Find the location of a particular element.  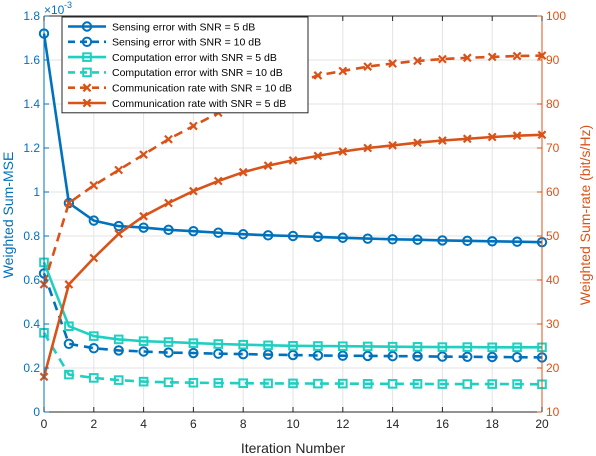

legend-label: Sensing error with SNR = 10 dB is located at coordinates (186, 43).